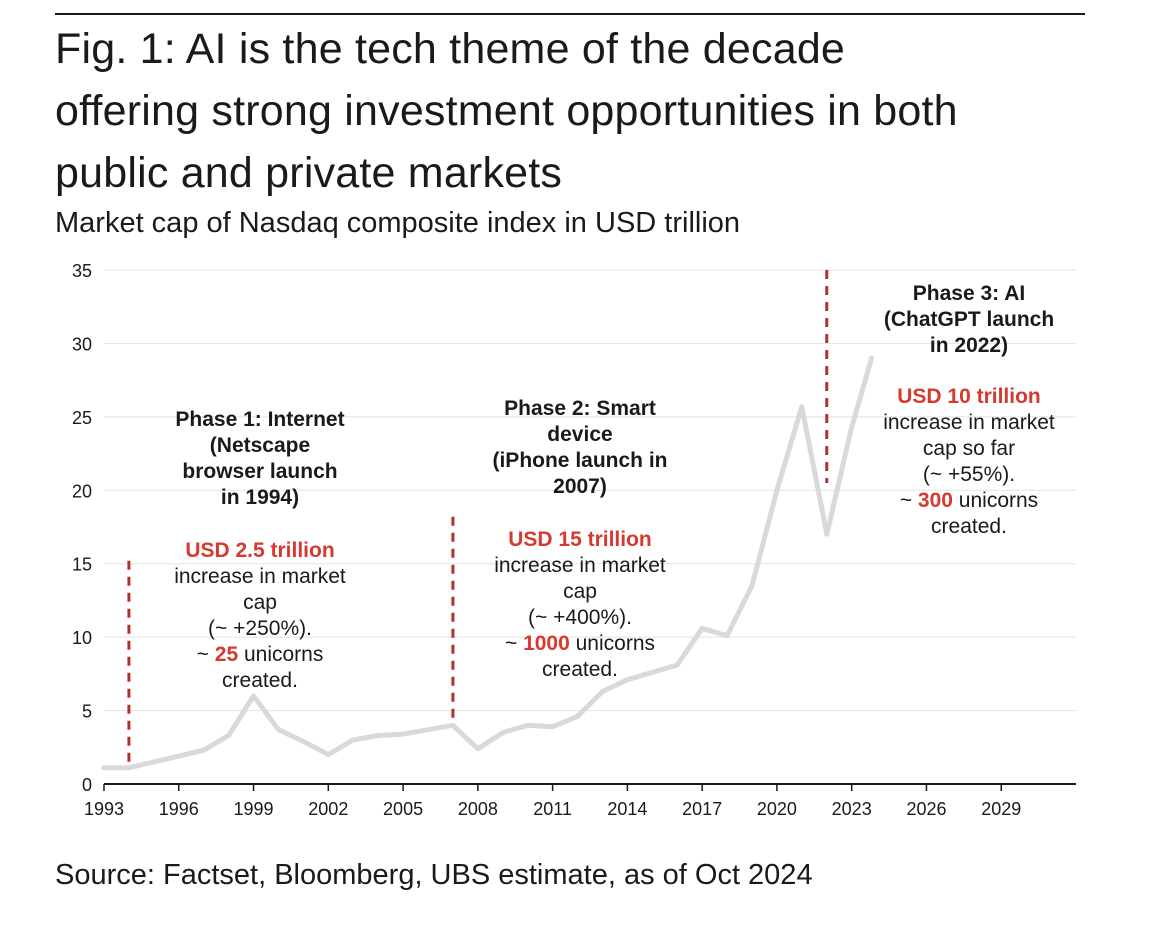 The height and width of the screenshot is (926, 1170). Describe the element at coordinates (328, 809) in the screenshot. I see `x-tick-label: 2002` at that location.